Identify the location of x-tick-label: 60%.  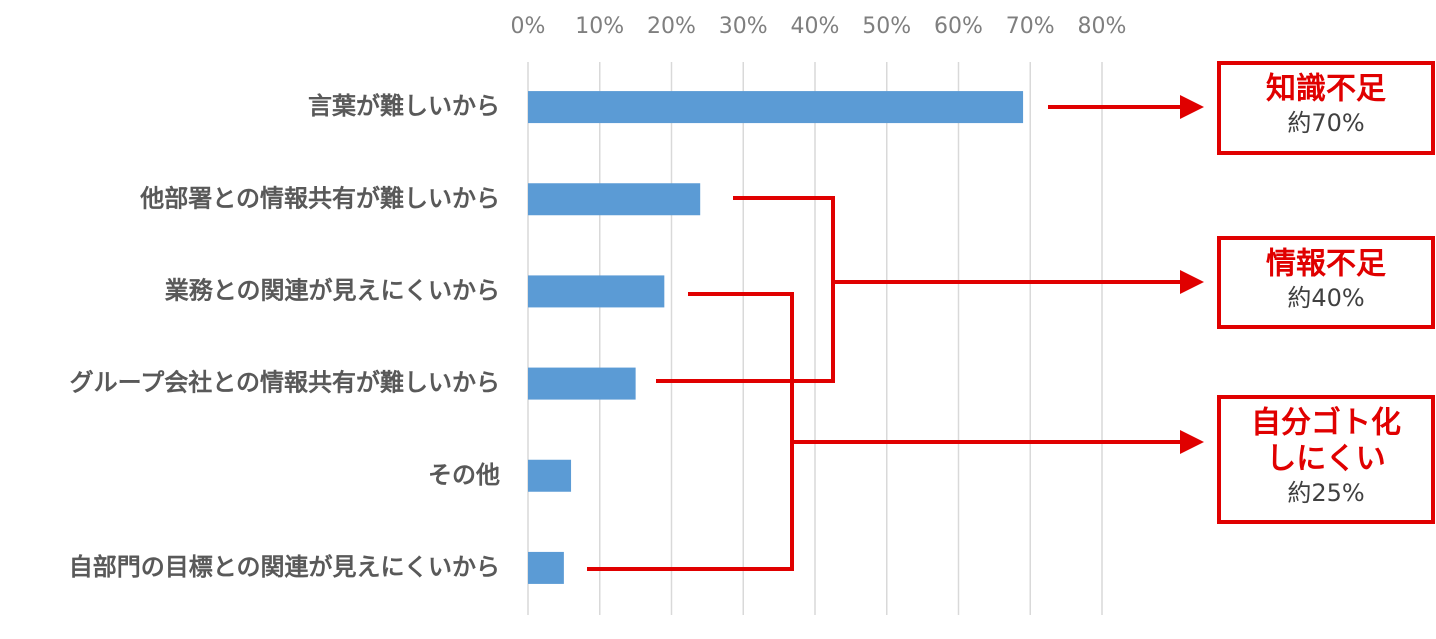
(958, 26).